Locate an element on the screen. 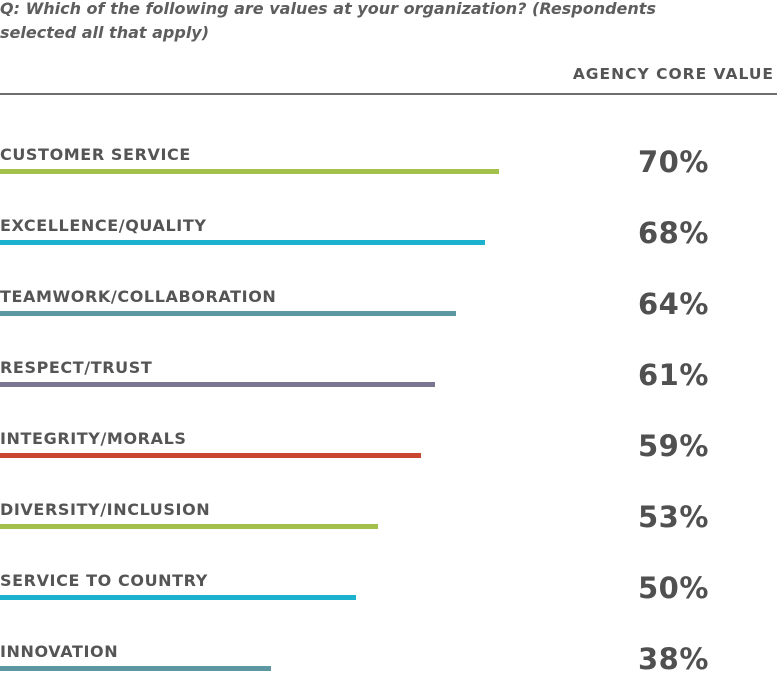 The width and height of the screenshot is (777, 682). category-label: DIVERSITY/INCLUSION is located at coordinates (105, 509).